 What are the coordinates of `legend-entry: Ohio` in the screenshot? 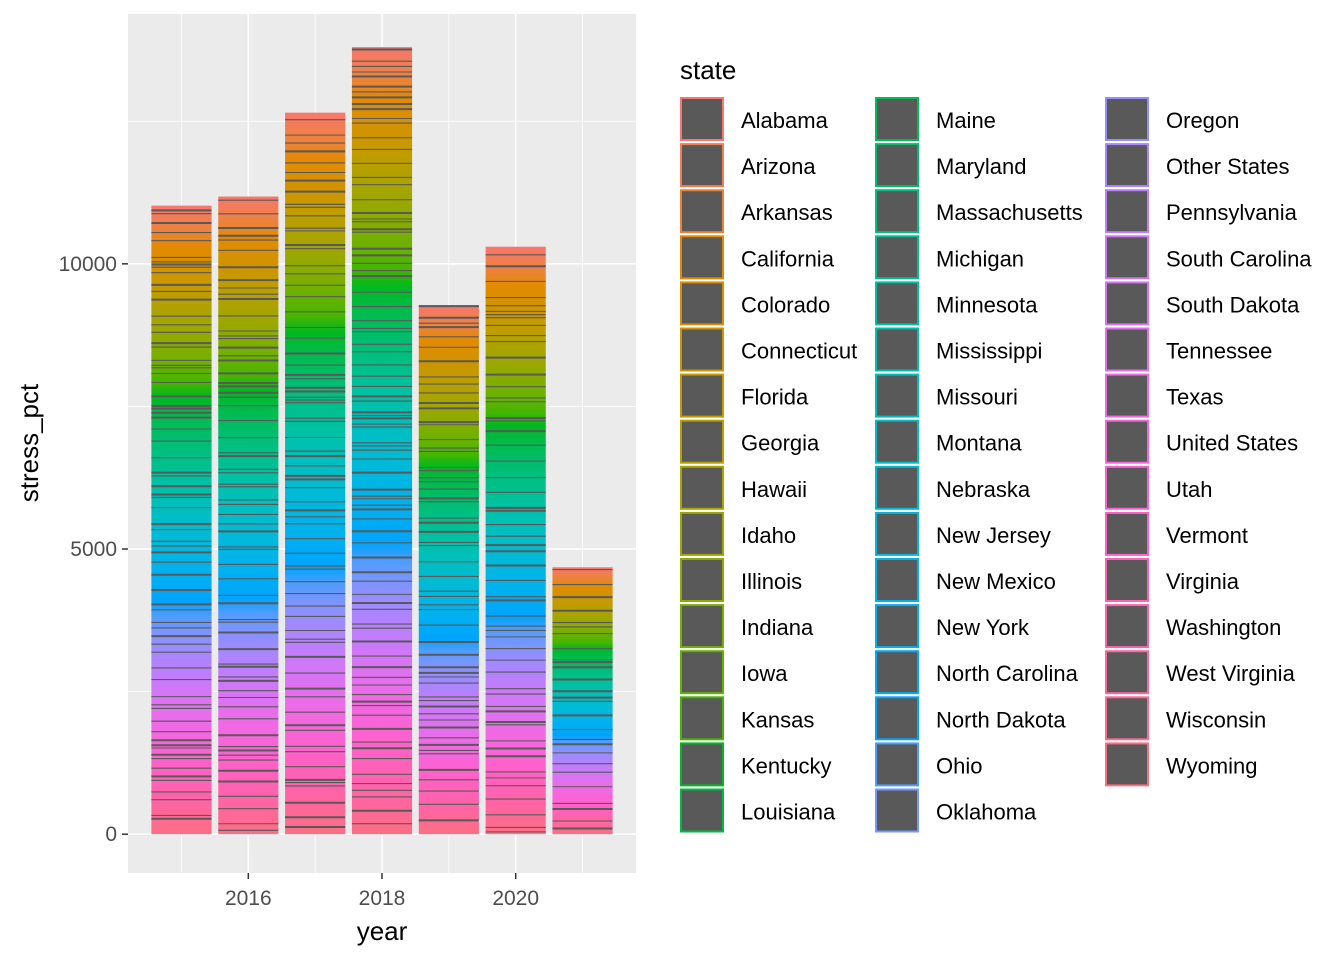 It's located at (928, 764).